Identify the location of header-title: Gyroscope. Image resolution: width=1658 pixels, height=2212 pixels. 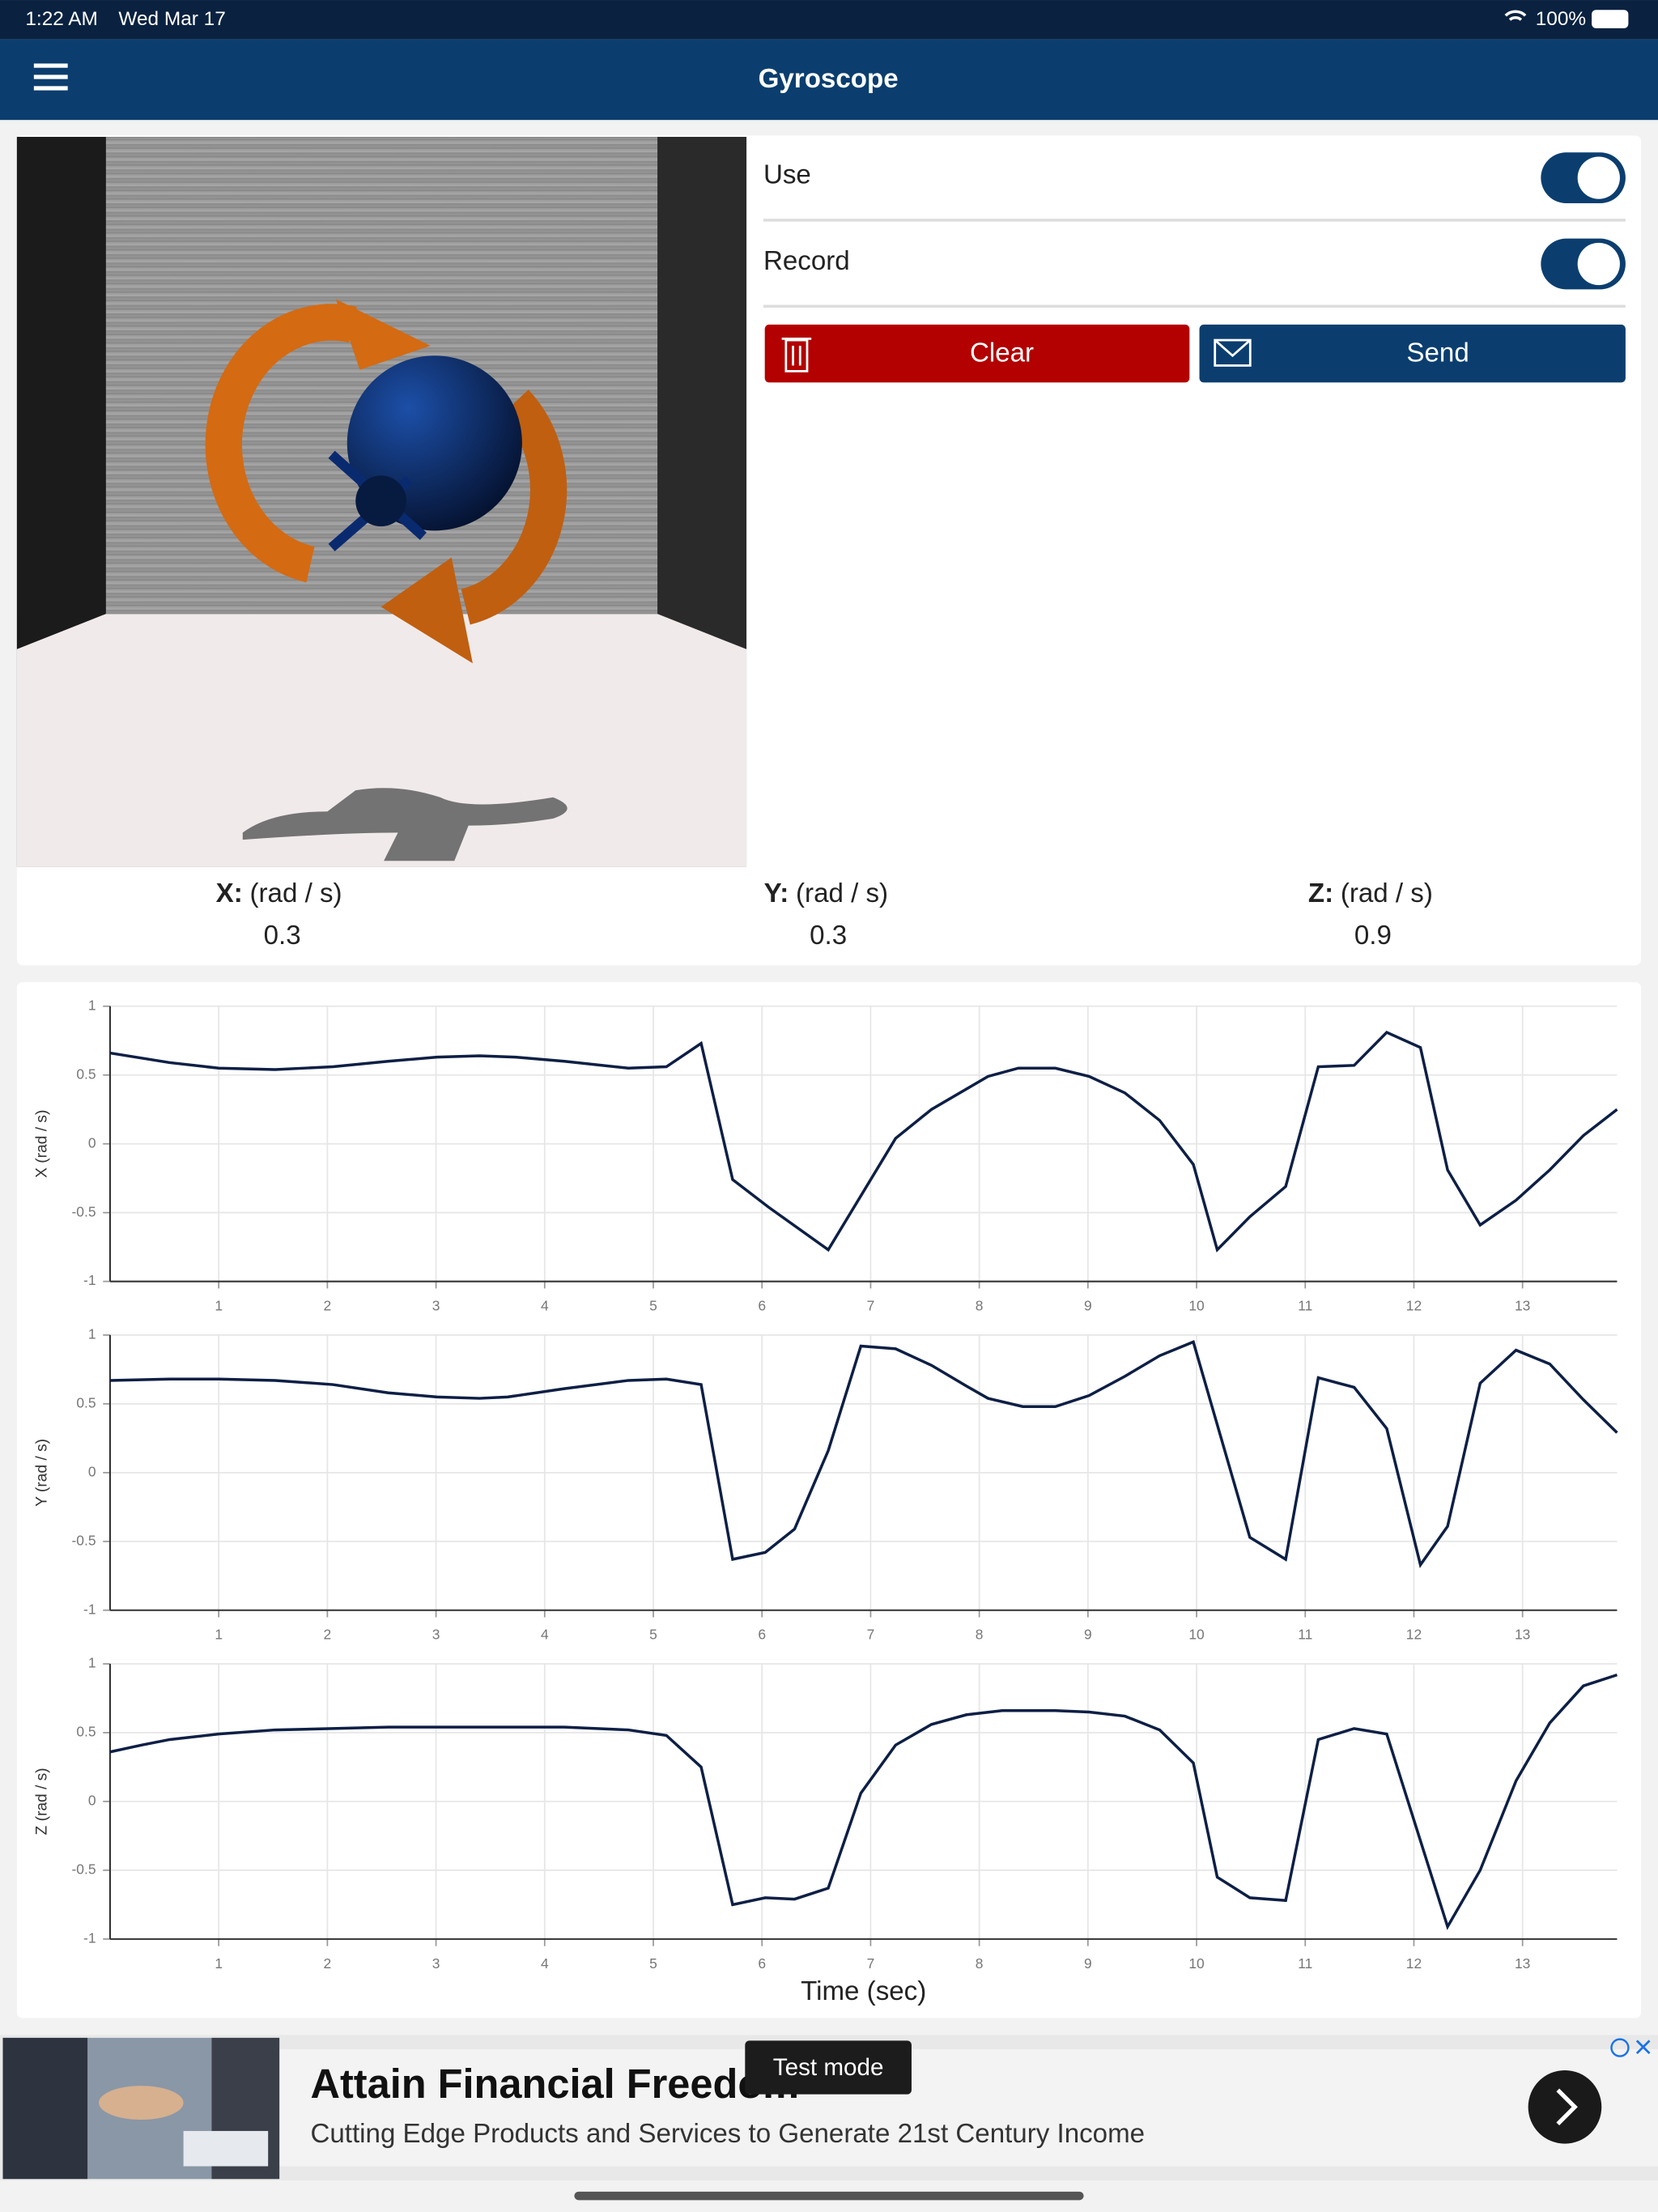
(829, 79).